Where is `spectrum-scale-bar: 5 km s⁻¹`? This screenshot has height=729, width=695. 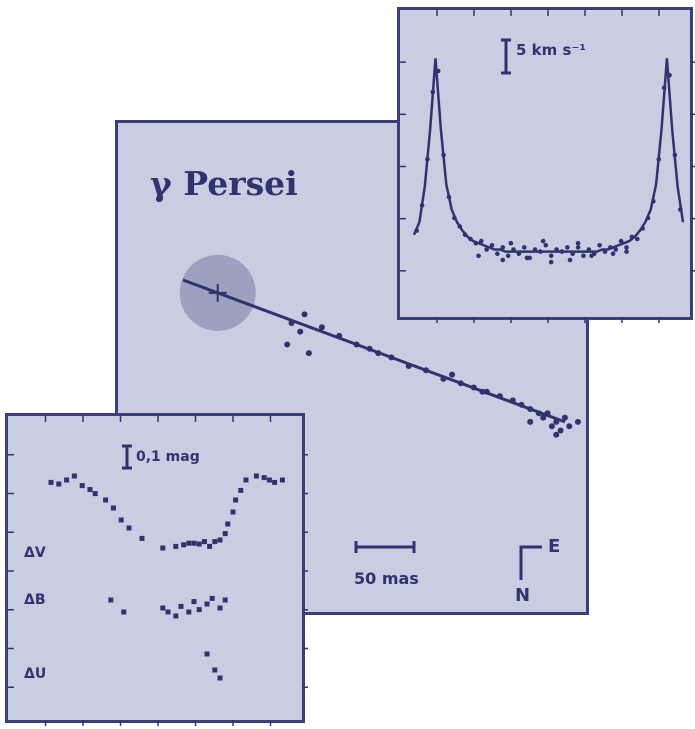
spectrum-scale-bar: 5 km s⁻¹ is located at coordinates (543, 56).